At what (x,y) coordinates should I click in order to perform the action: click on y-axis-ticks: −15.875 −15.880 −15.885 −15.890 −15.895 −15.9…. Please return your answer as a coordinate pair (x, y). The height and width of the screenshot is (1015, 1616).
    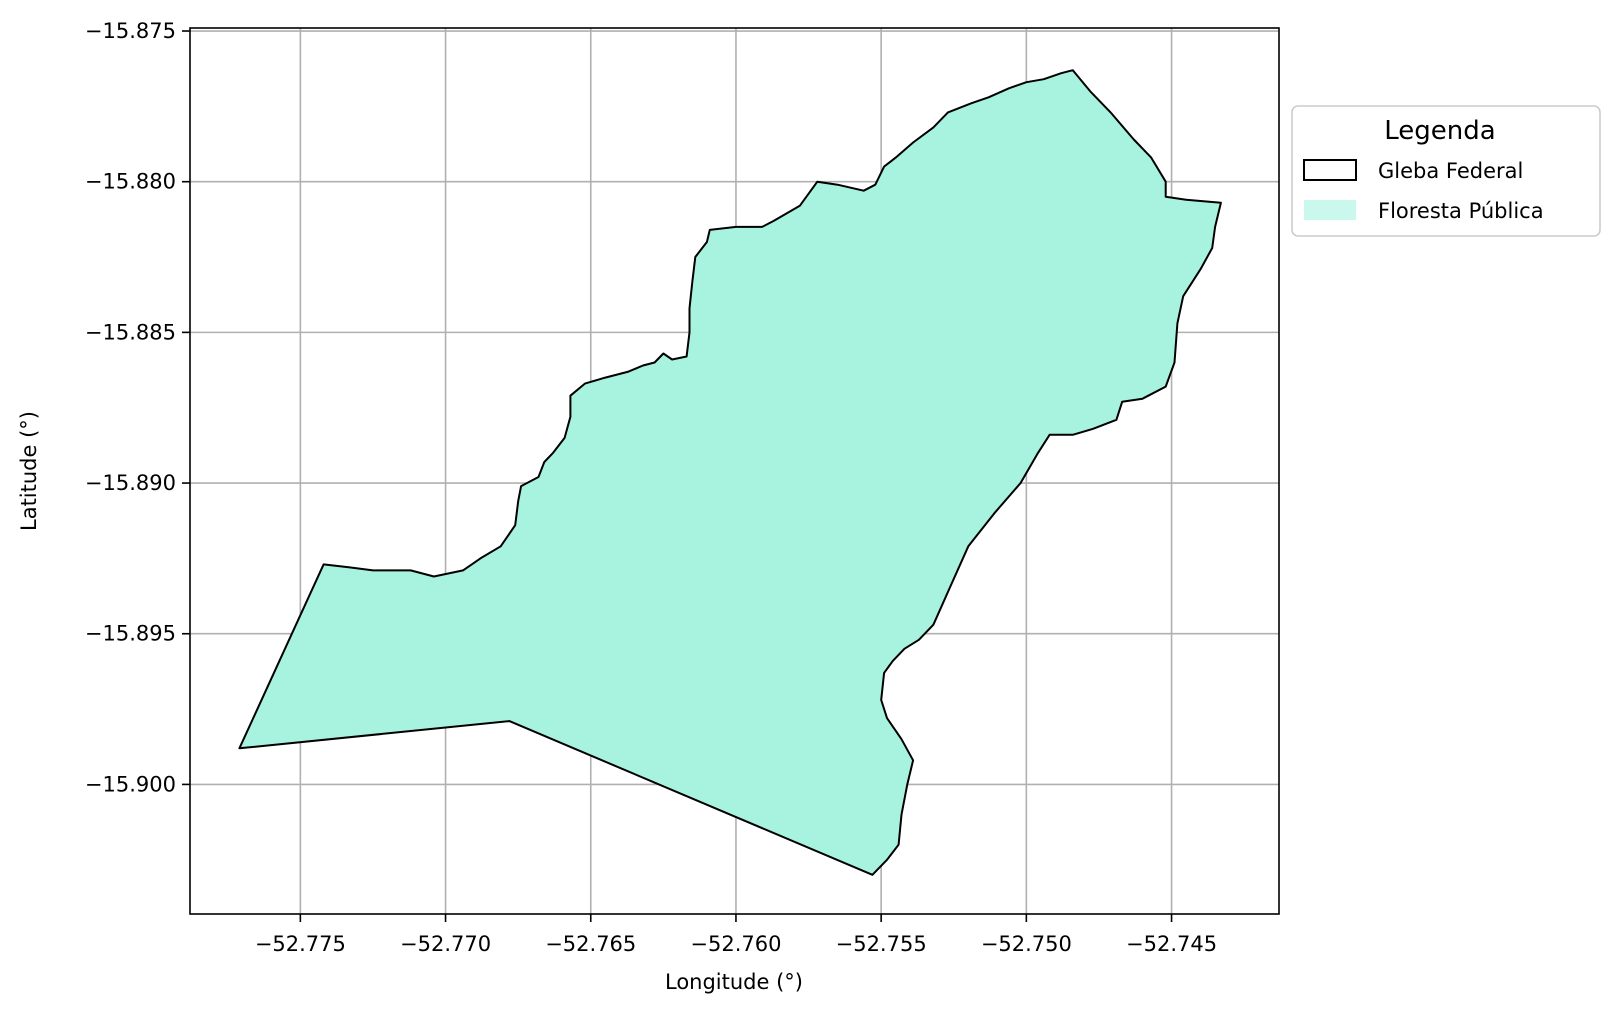
    Looking at the image, I should click on (137, 407).